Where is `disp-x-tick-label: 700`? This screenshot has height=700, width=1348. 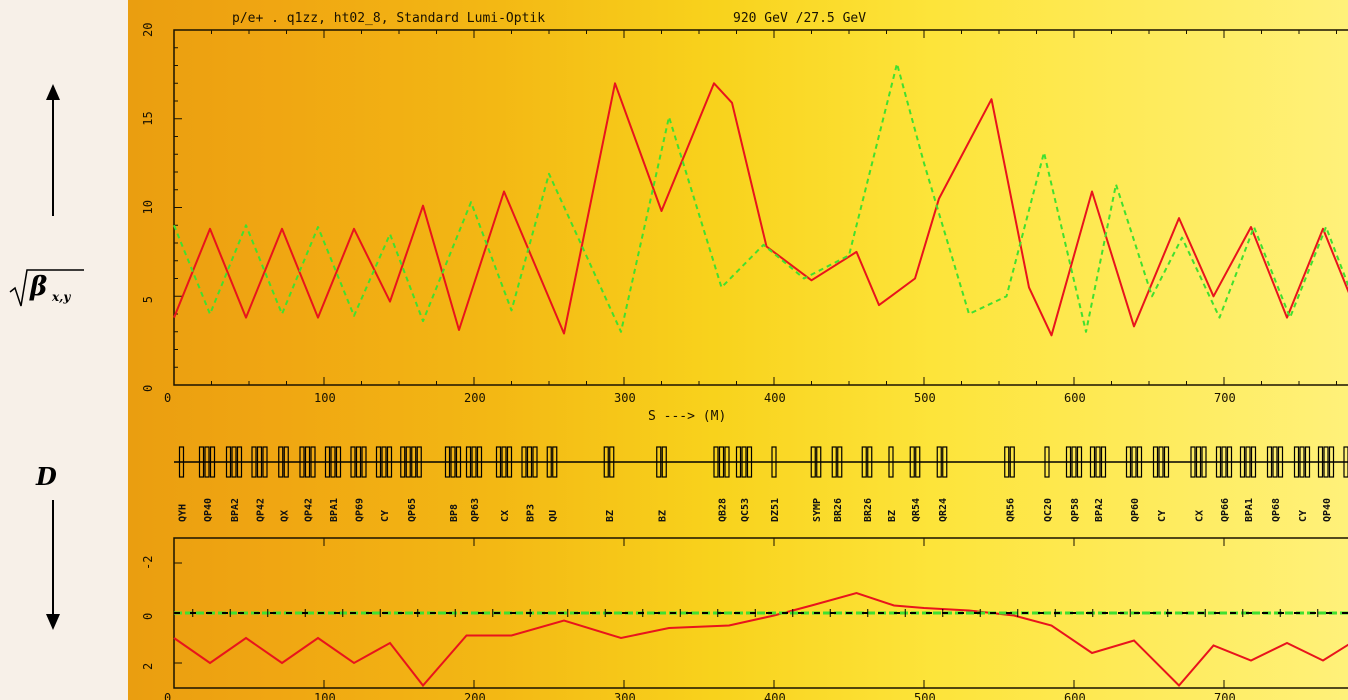 disp-x-tick-label: 700 is located at coordinates (1225, 695).